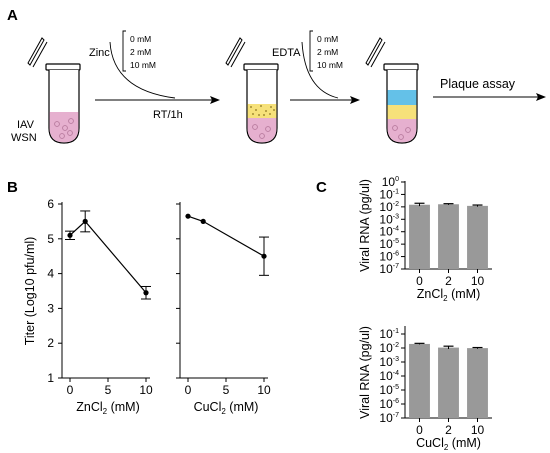  I want to click on zncl2-rna-ytick-exponent: -5, so click(396, 241).